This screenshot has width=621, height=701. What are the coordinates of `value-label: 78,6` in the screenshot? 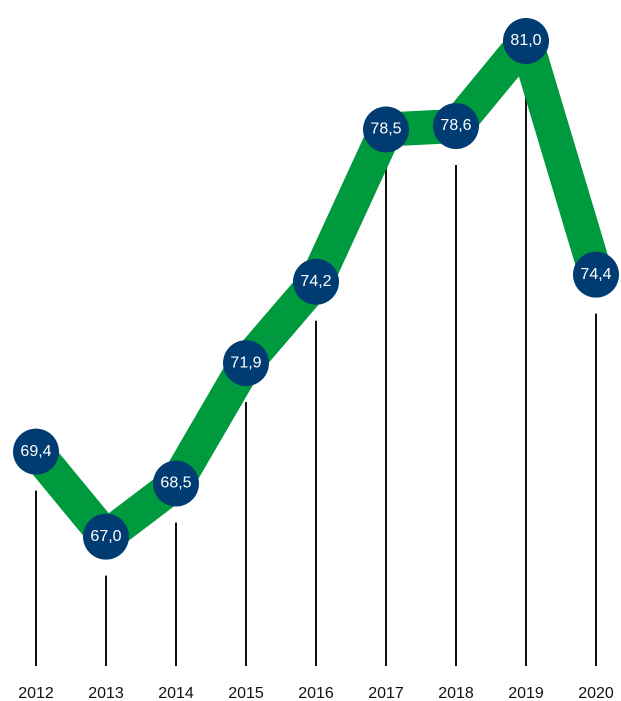 It's located at (455, 125).